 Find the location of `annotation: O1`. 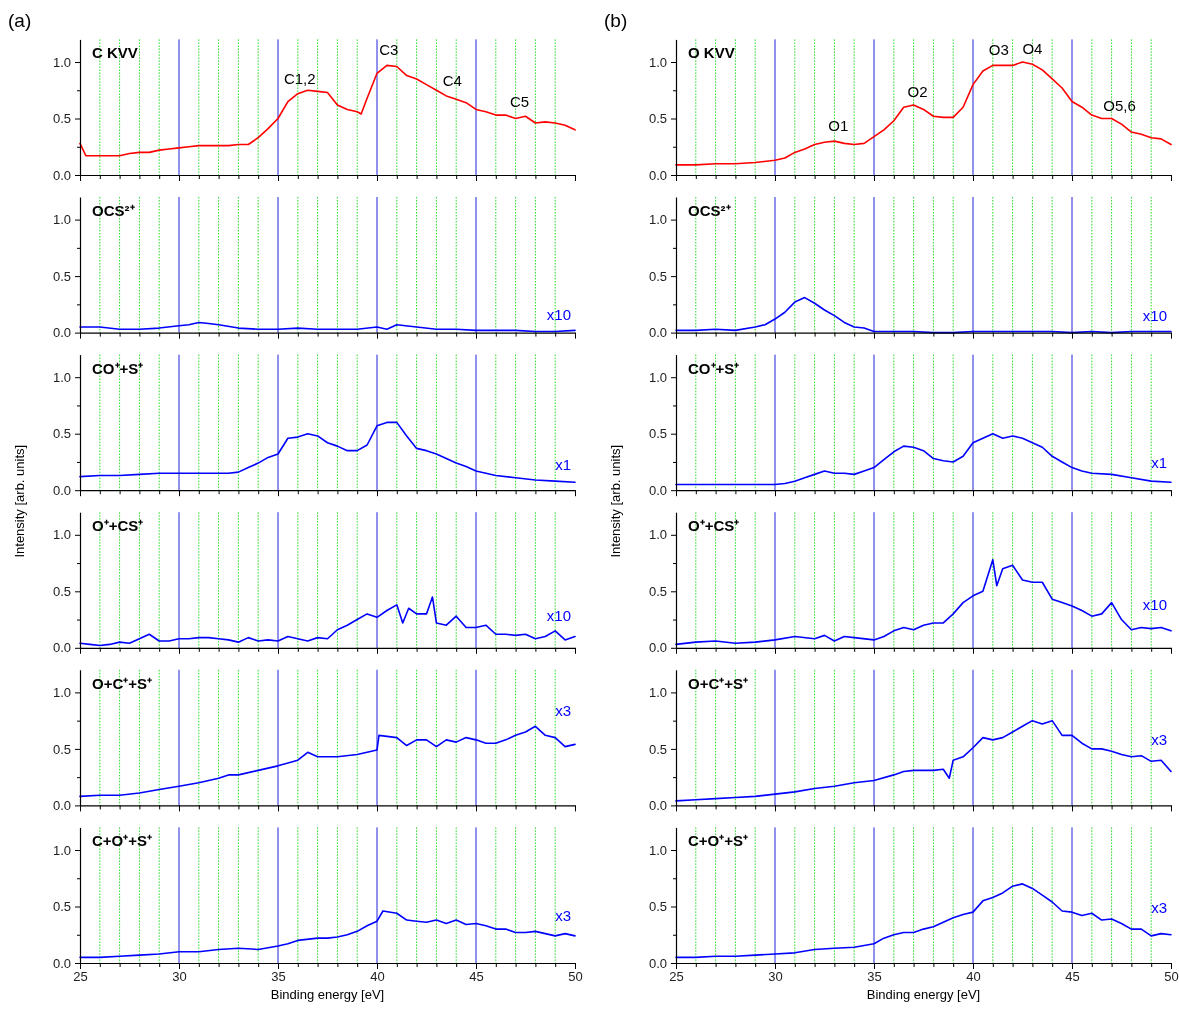

annotation: O1 is located at coordinates (838, 126).